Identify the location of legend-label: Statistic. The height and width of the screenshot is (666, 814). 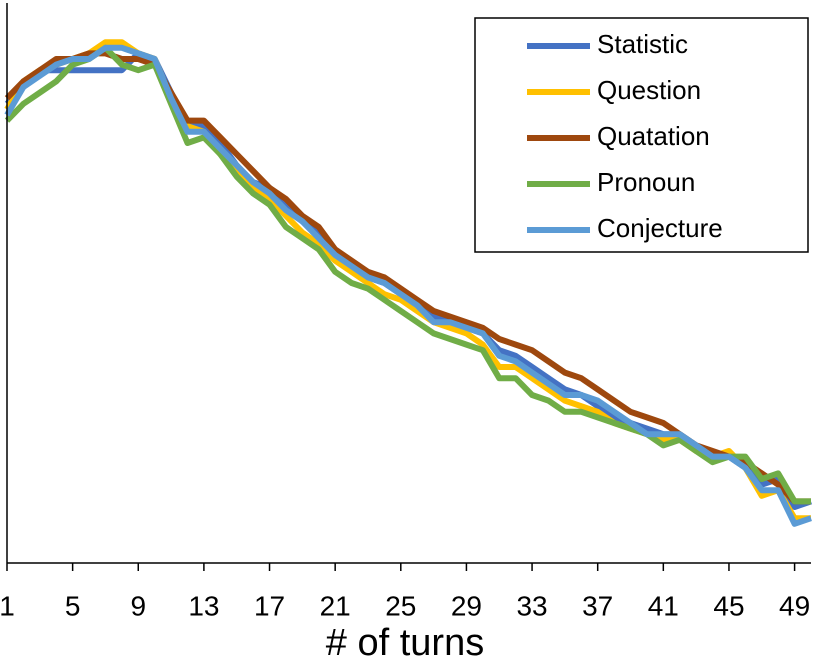
(642, 44).